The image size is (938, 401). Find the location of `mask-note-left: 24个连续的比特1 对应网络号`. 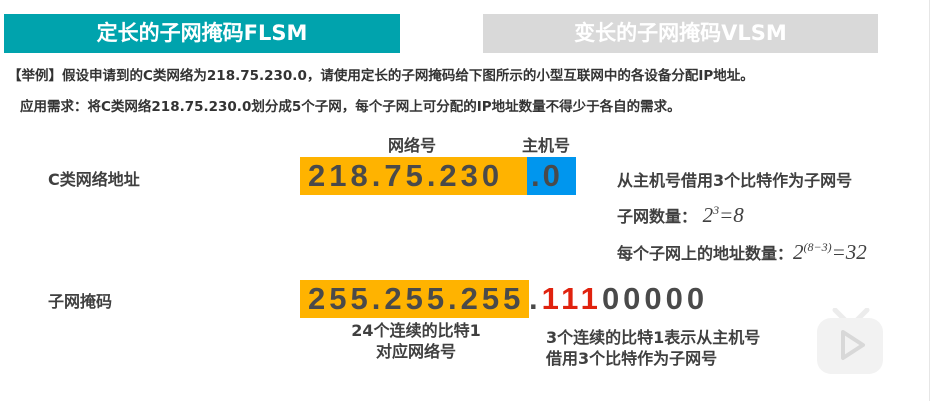

mask-note-left: 24个连续的比特1 对应网络号 is located at coordinates (416, 341).